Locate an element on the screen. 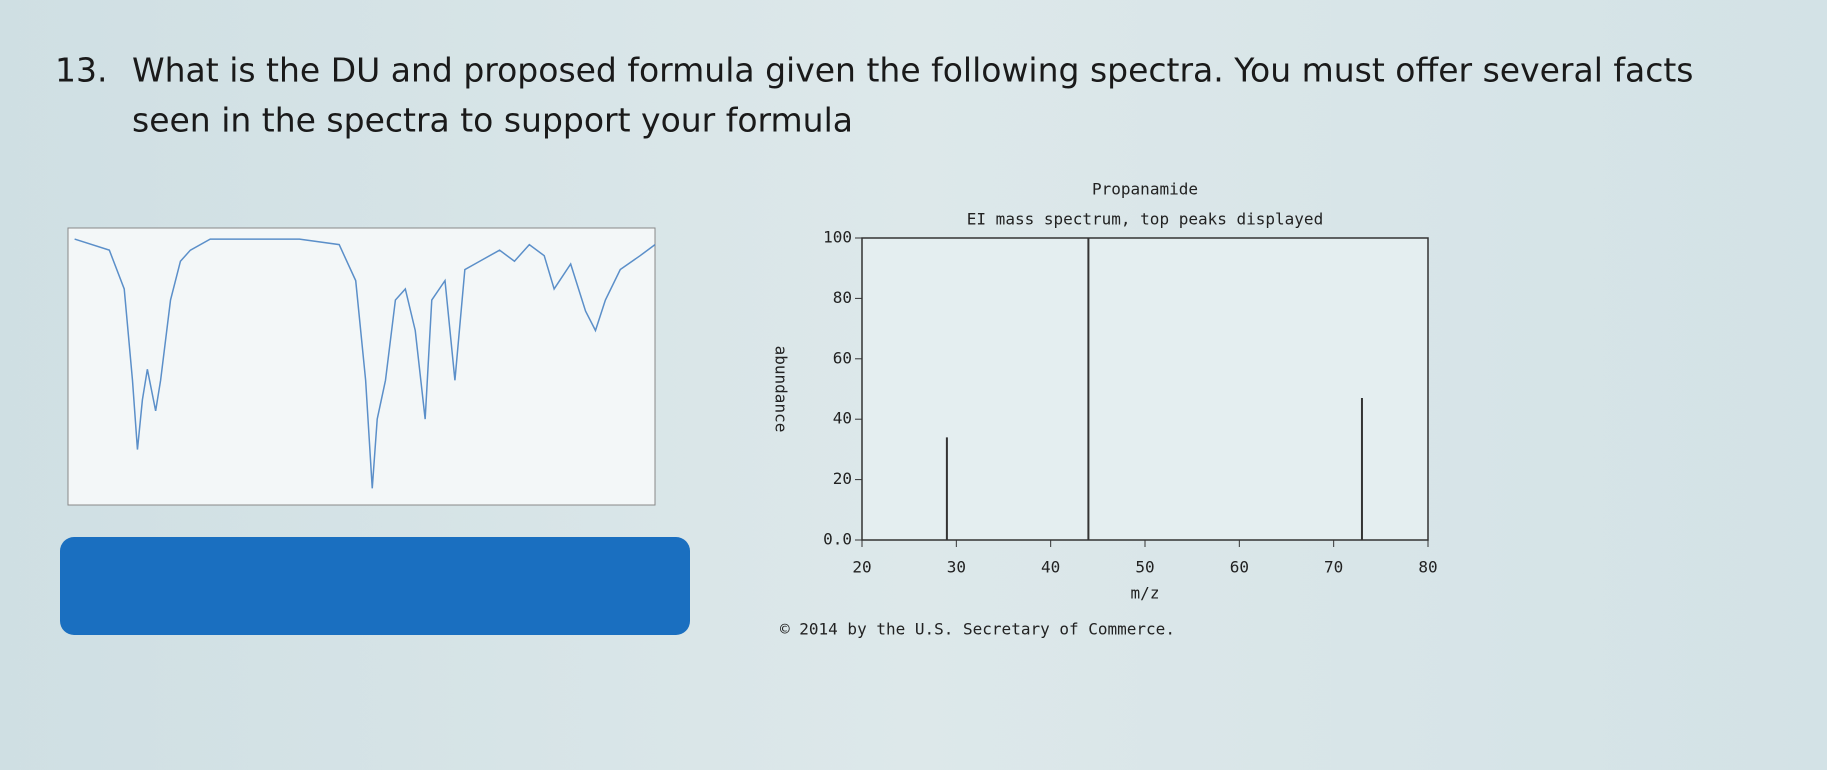 The image size is (1827, 770). x-tick-label: 80 is located at coordinates (1427, 567).